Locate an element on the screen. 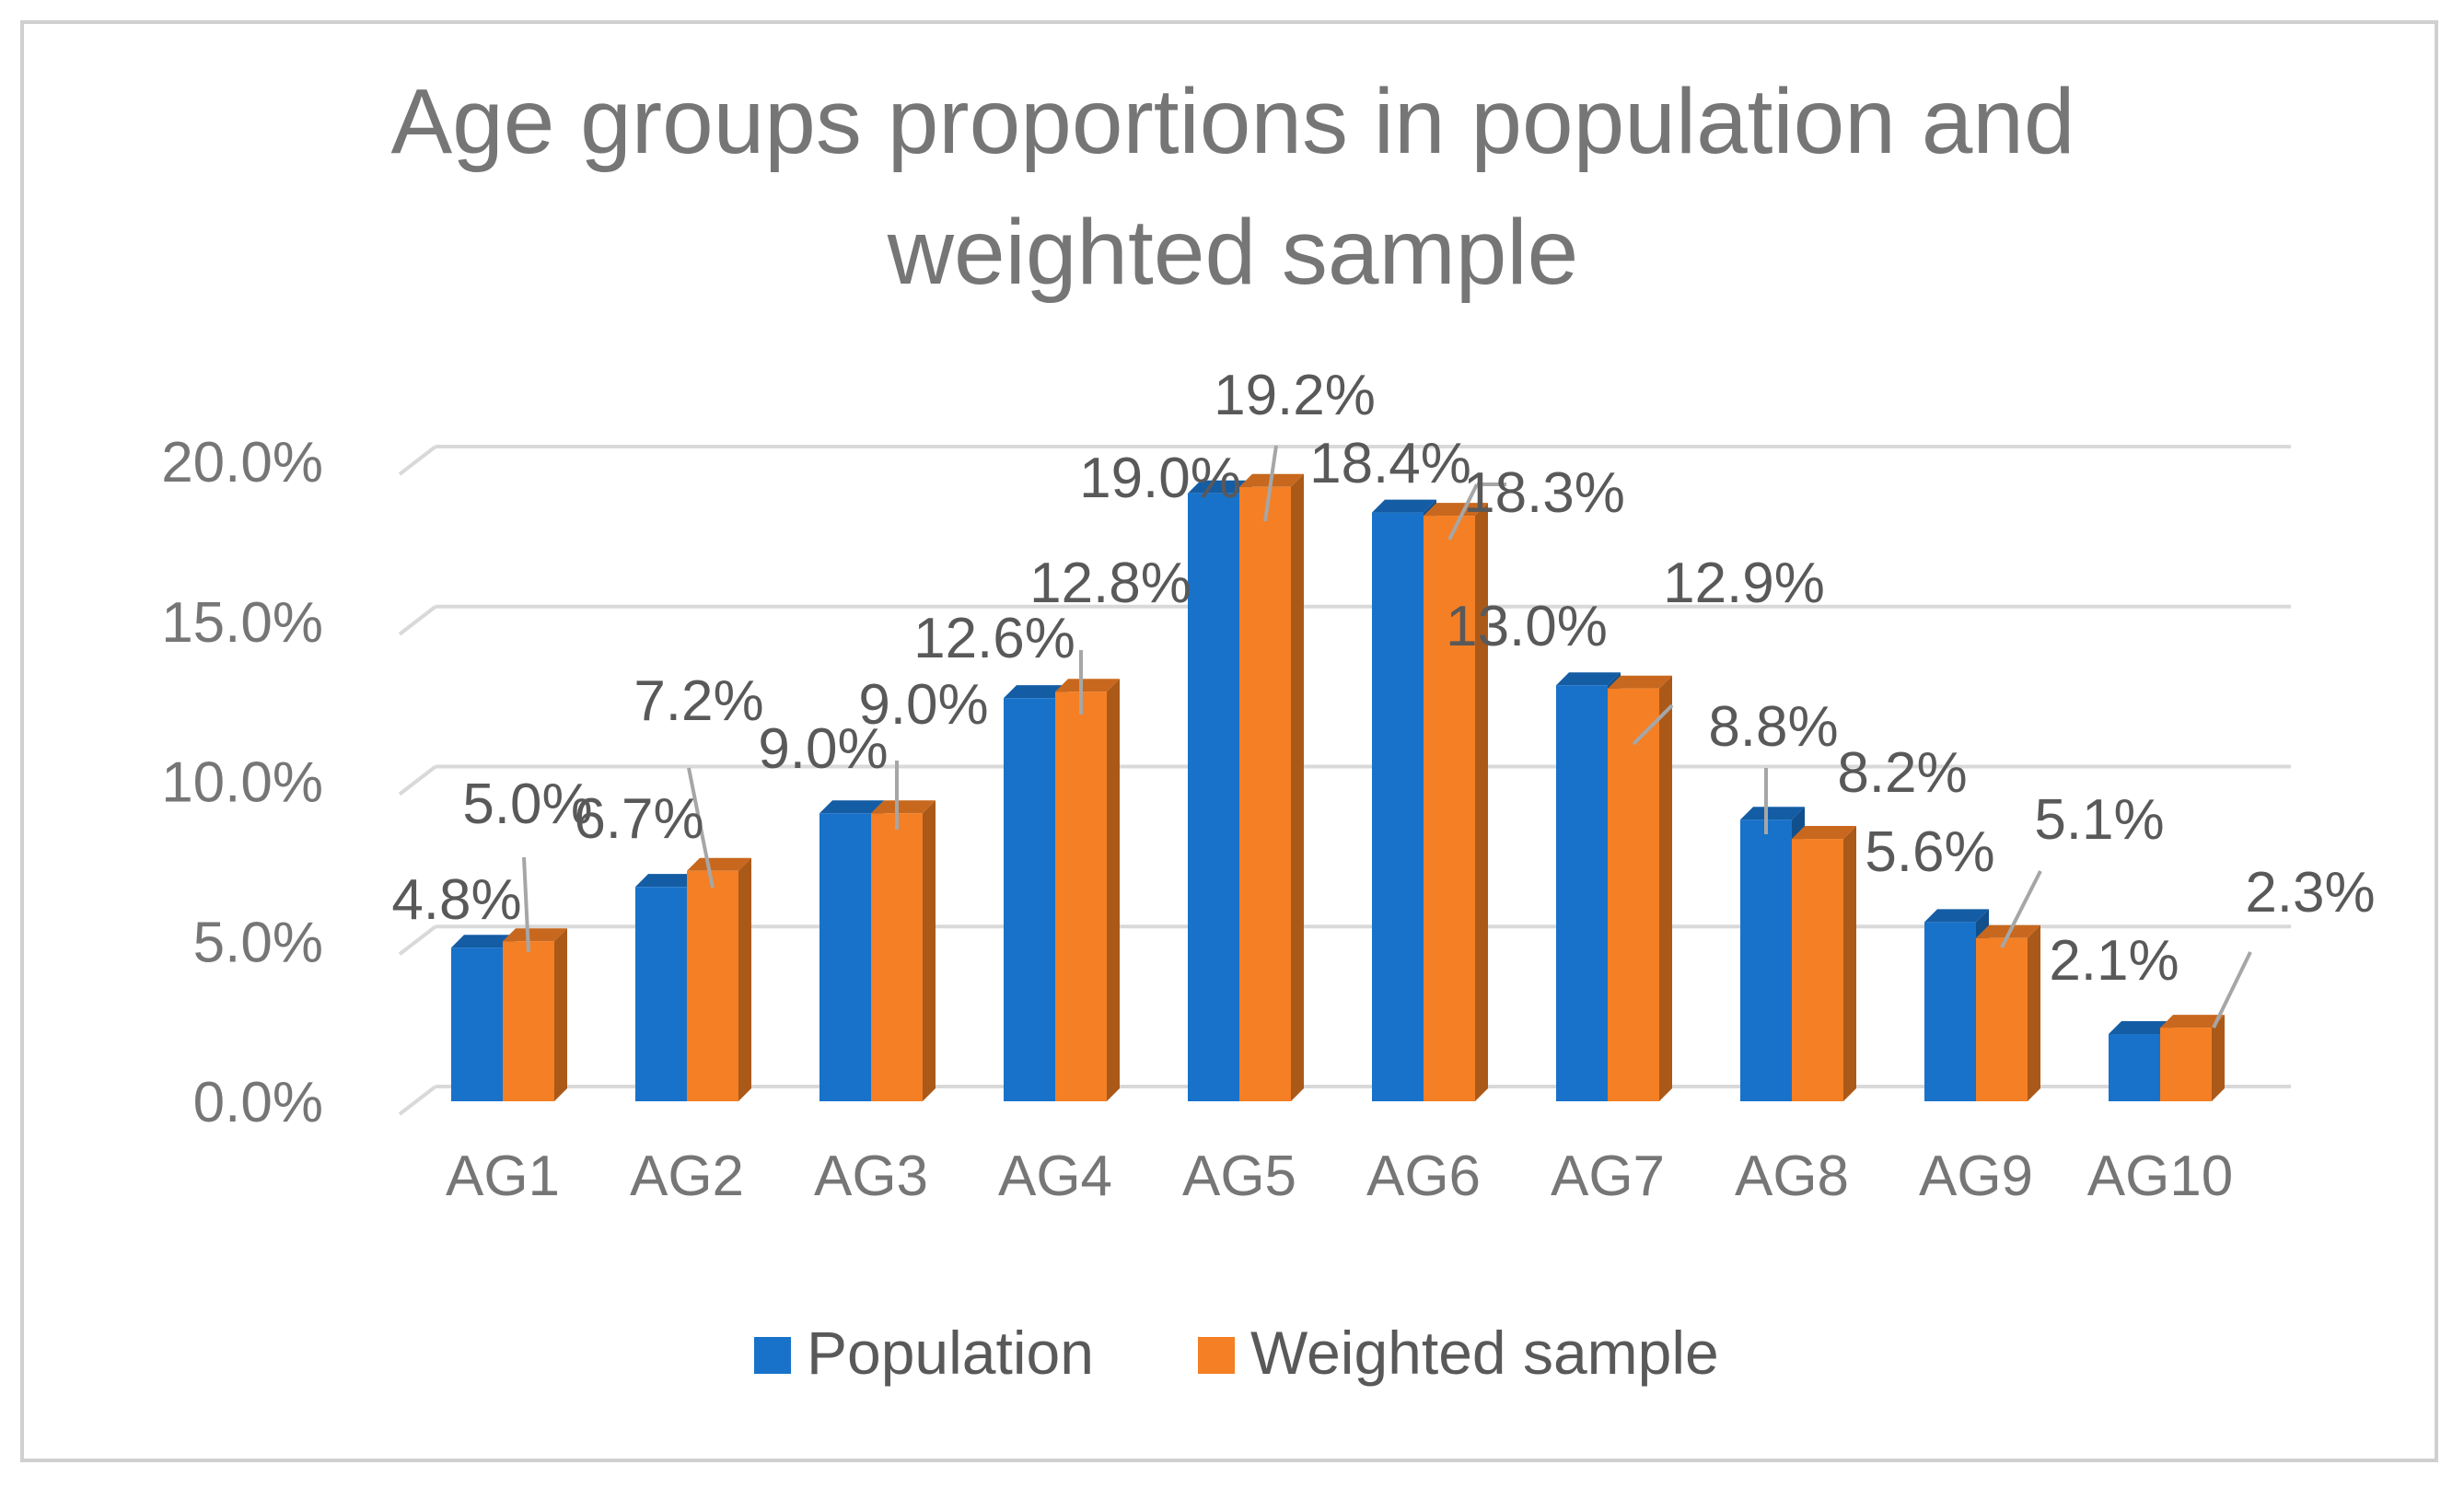  bar-population-ag8-front is located at coordinates (1766, 960).